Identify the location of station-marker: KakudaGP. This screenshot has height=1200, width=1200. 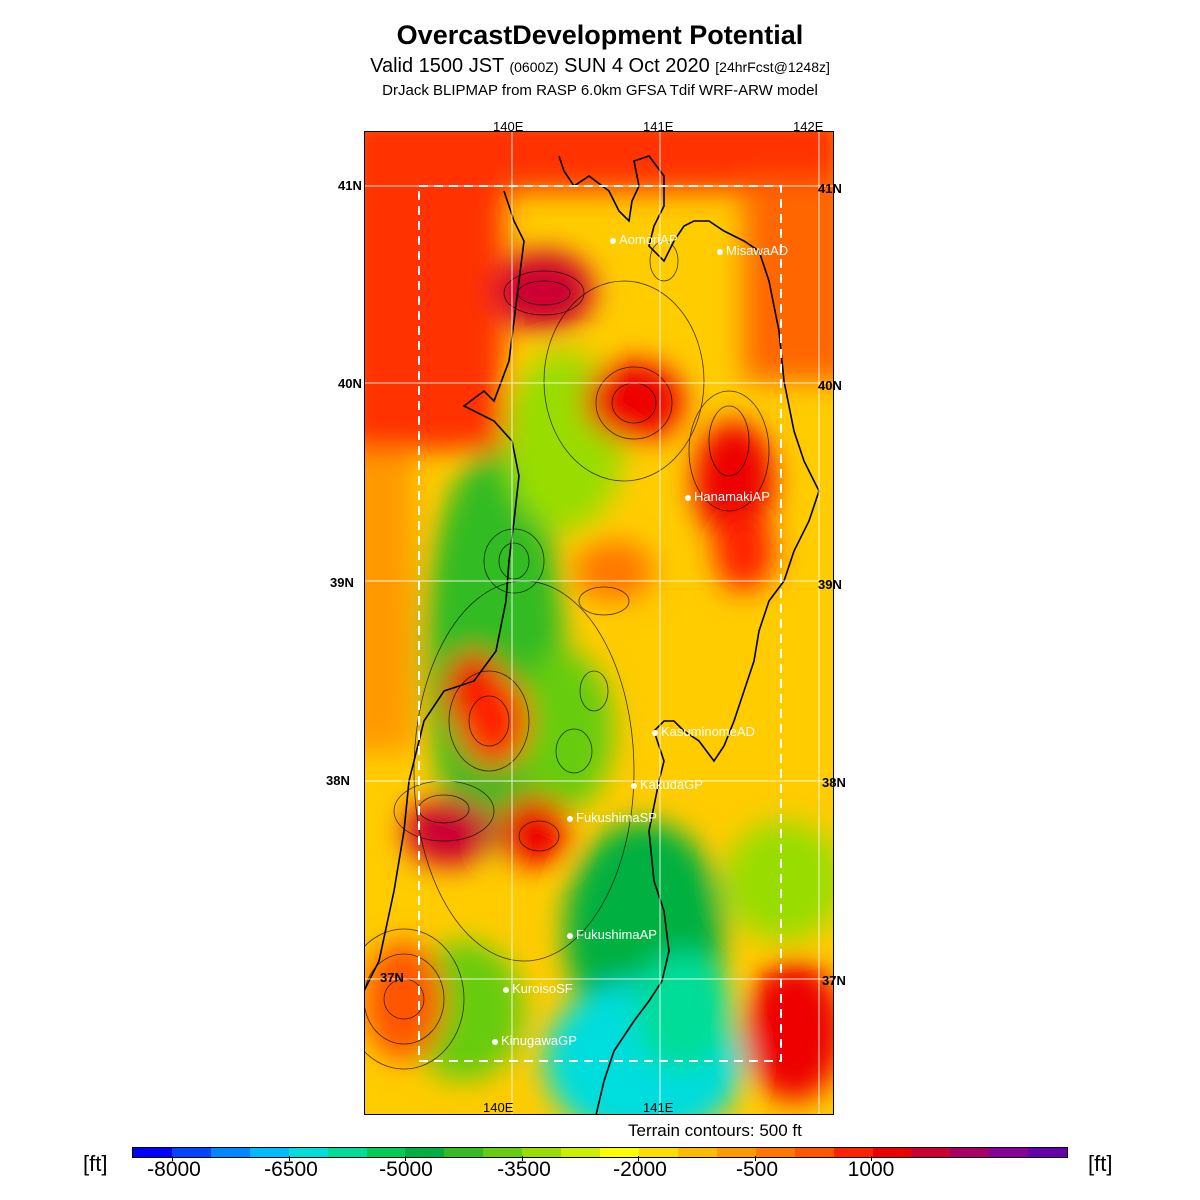
(667, 784).